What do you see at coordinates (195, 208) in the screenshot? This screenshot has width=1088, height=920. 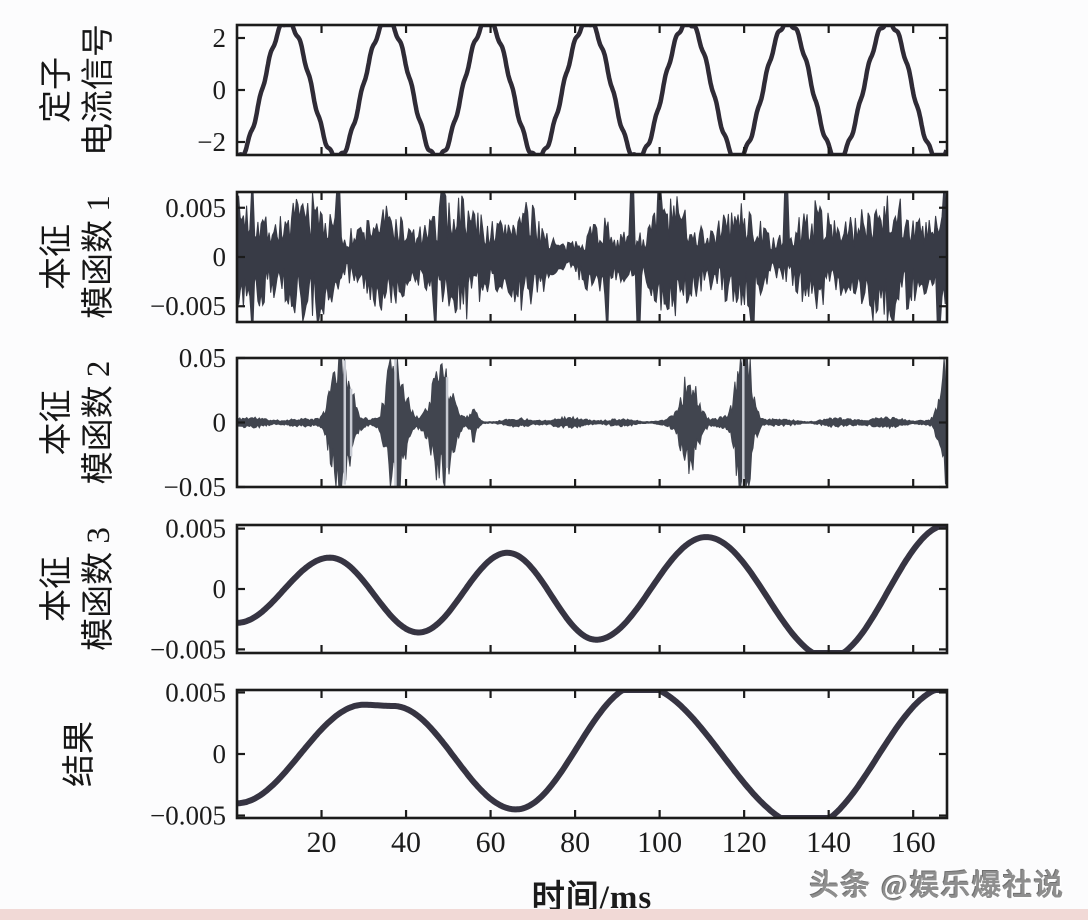 I see `y-tick-label-imf1: 0.005` at bounding box center [195, 208].